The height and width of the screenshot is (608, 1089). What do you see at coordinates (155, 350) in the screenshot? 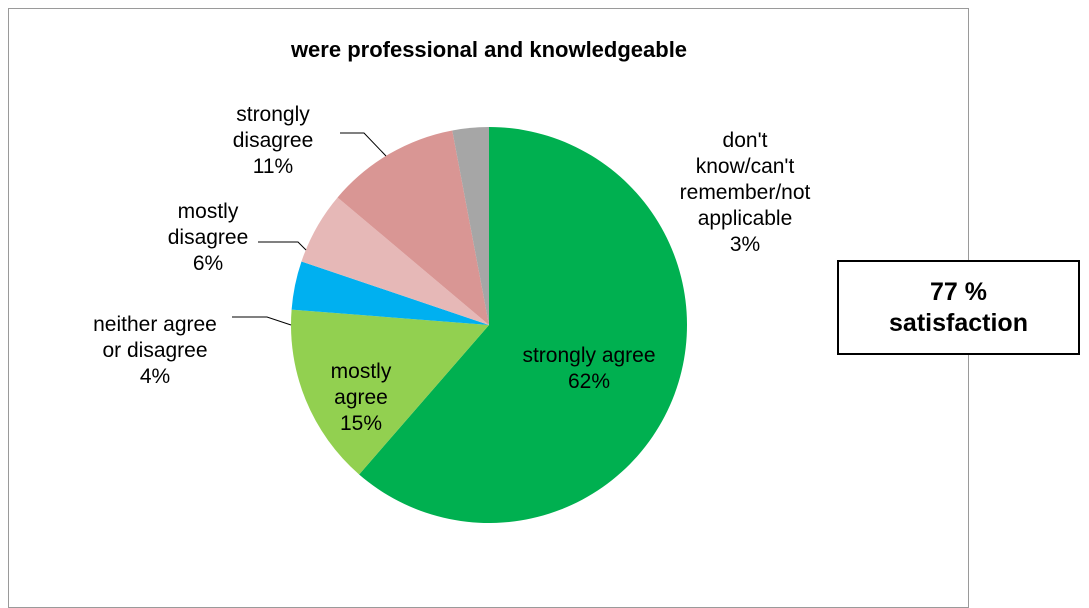
I see `data-label: neither agree or disagree 4%` at bounding box center [155, 350].